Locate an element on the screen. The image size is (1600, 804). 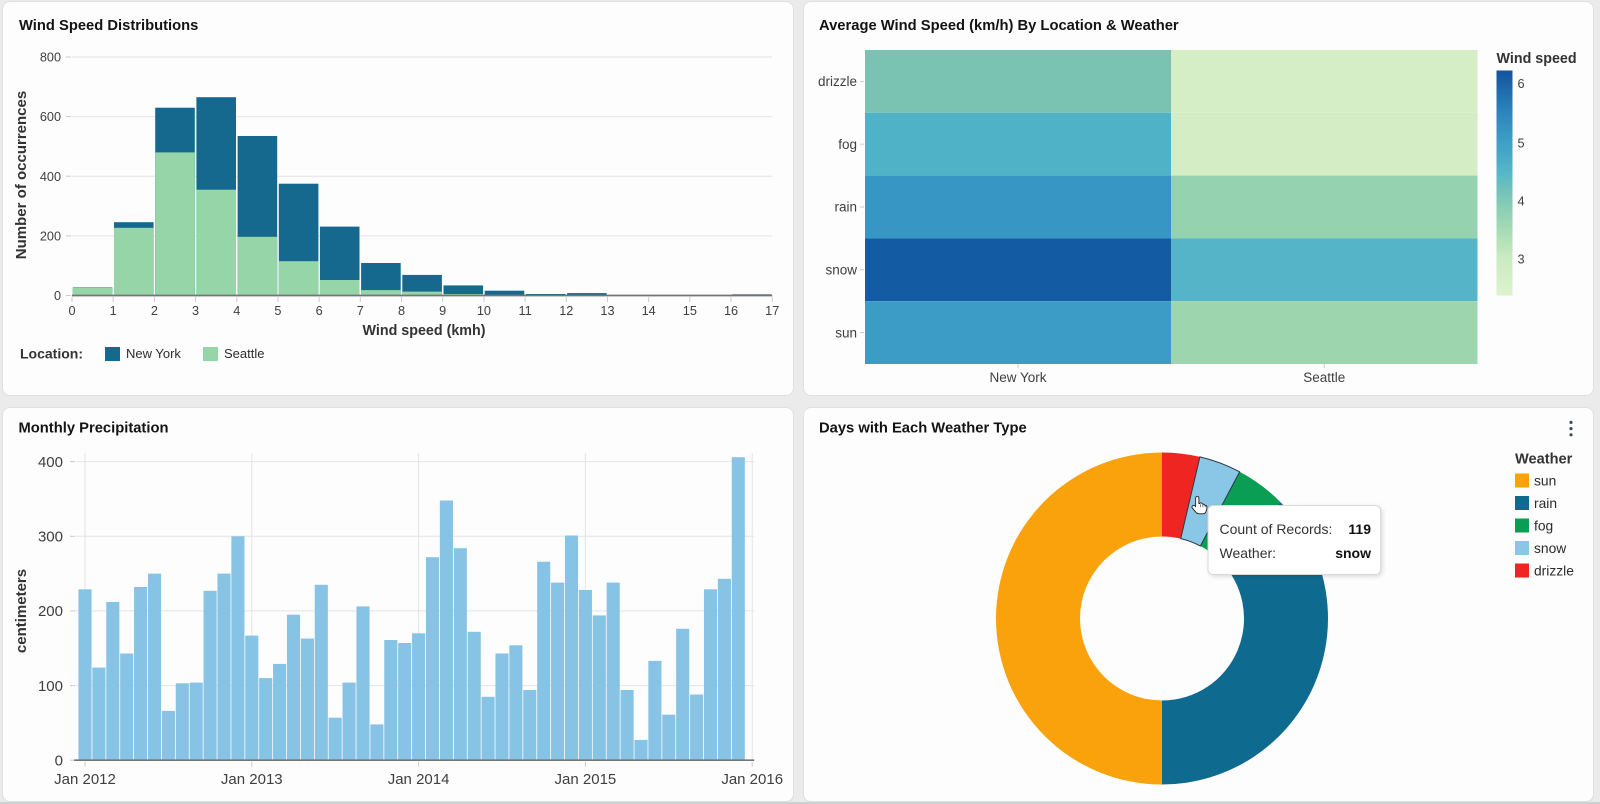
svg-text: 1 is located at coordinates (113, 311).